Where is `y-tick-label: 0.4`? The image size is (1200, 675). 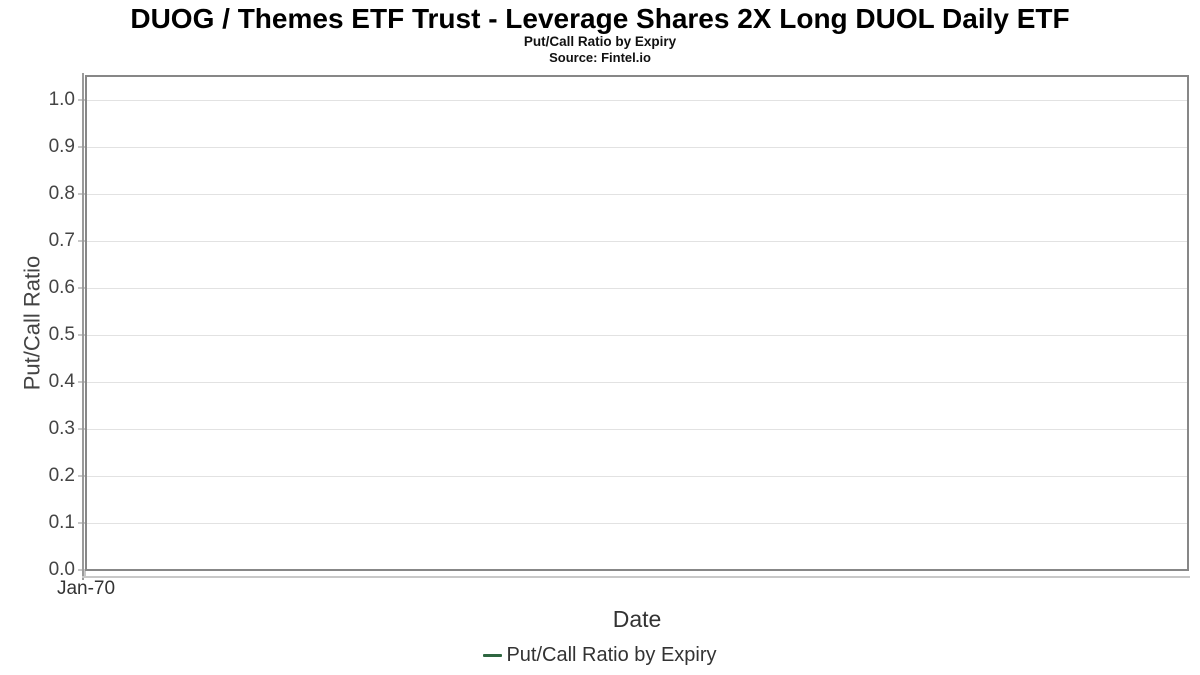
y-tick-label: 0.4 is located at coordinates (61, 381).